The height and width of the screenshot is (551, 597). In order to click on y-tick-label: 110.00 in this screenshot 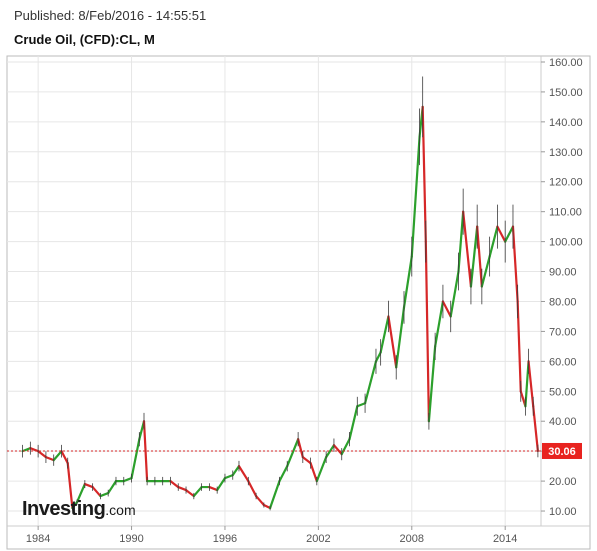, I will do `click(565, 213)`.